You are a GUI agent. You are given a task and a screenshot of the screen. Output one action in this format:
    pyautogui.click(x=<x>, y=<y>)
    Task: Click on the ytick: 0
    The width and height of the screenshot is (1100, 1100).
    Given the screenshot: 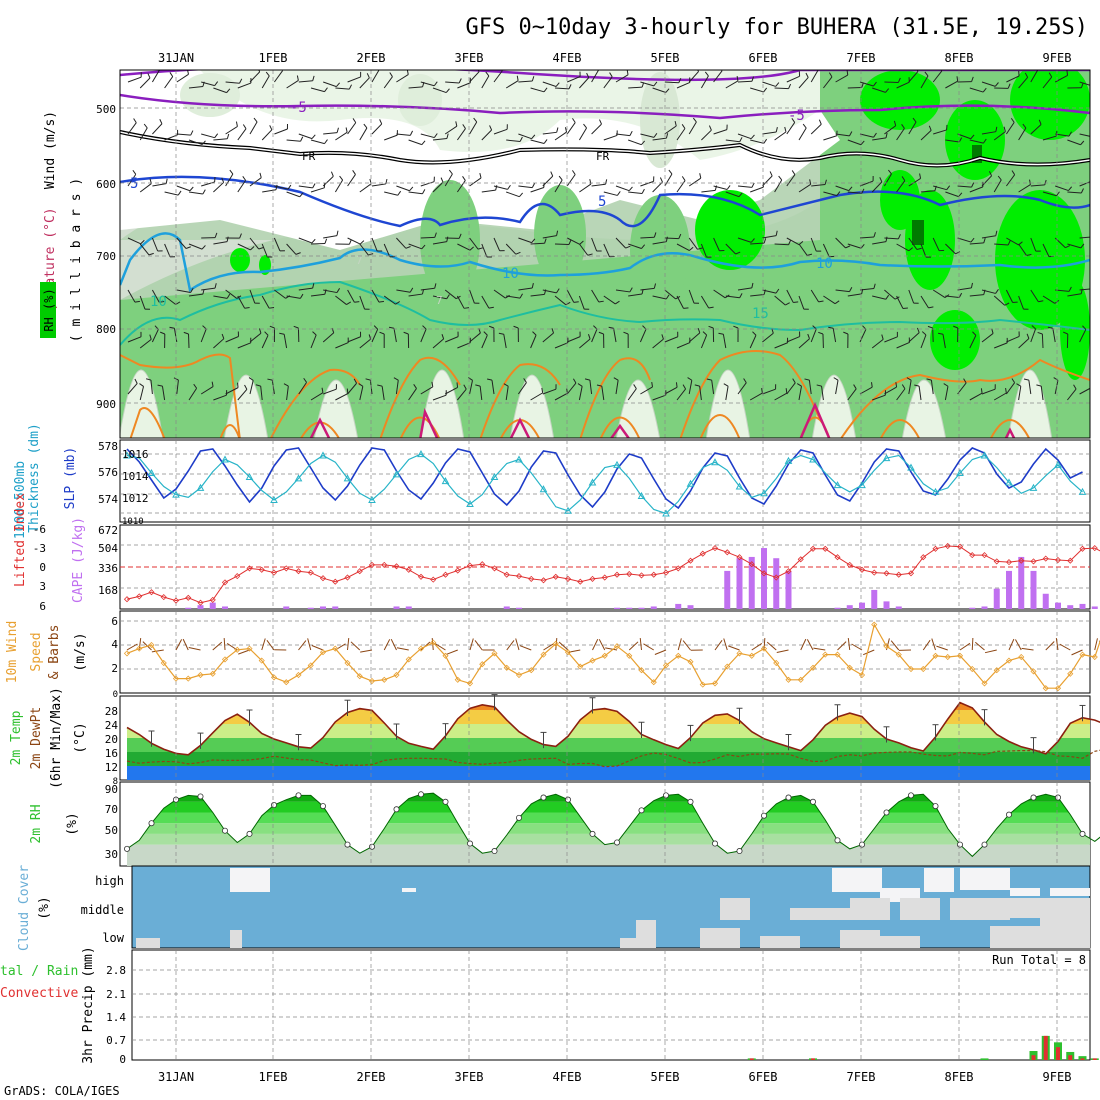 What is the action you would take?
    pyautogui.click(x=122, y=1059)
    